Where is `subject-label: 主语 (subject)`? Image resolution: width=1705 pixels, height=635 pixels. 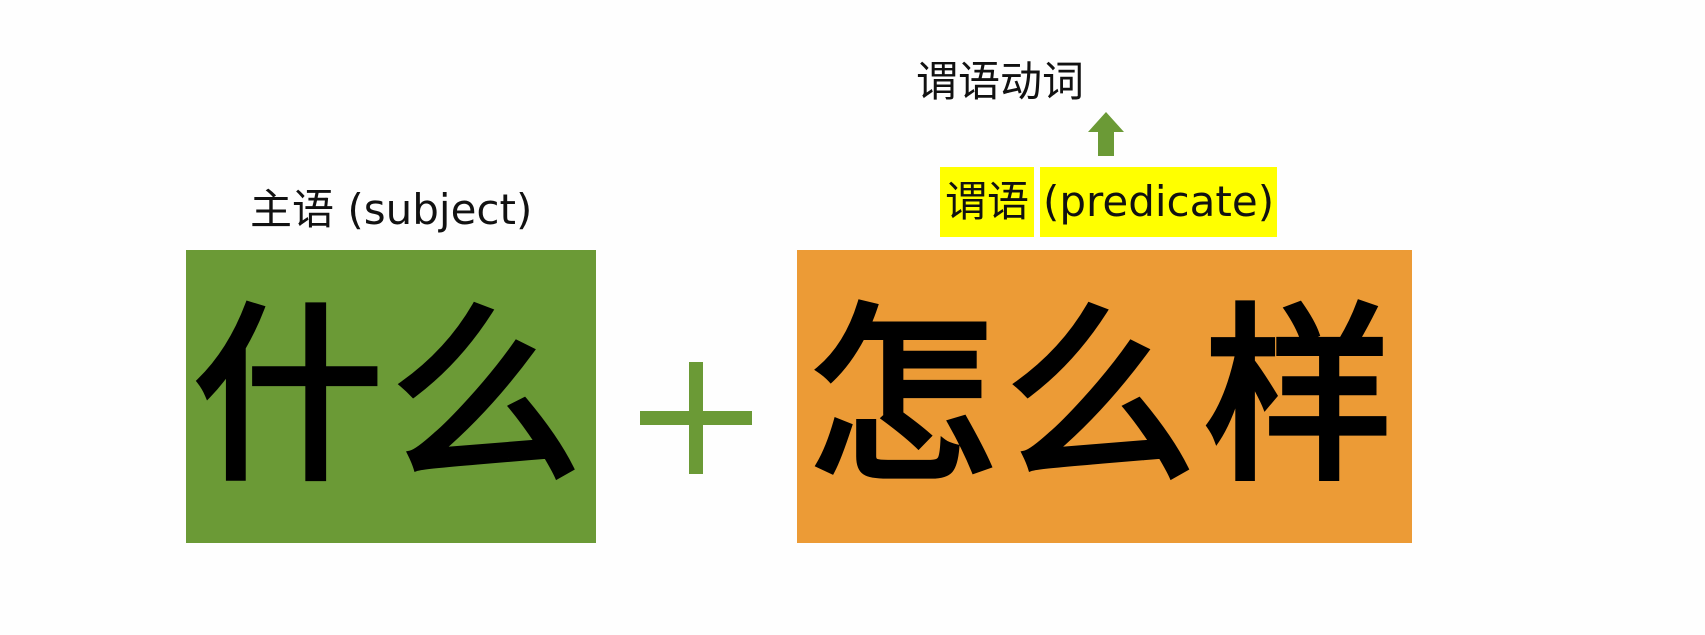 subject-label: 主语 (subject) is located at coordinates (391, 209).